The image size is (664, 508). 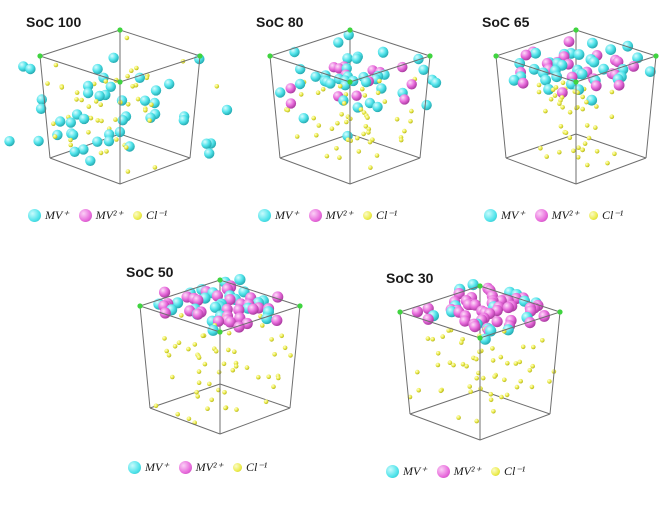 What do you see at coordinates (150, 272) in the screenshot?
I see `panel-title: SoC 50` at bounding box center [150, 272].